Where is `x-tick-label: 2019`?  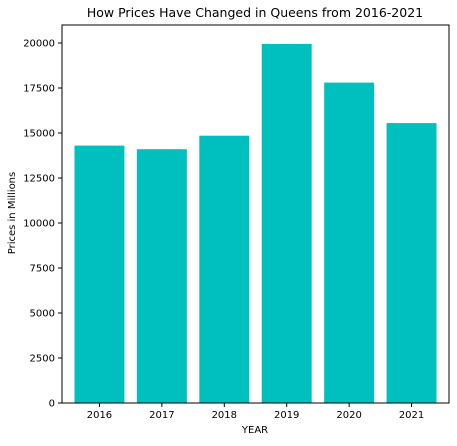 x-tick-label: 2019 is located at coordinates (286, 415).